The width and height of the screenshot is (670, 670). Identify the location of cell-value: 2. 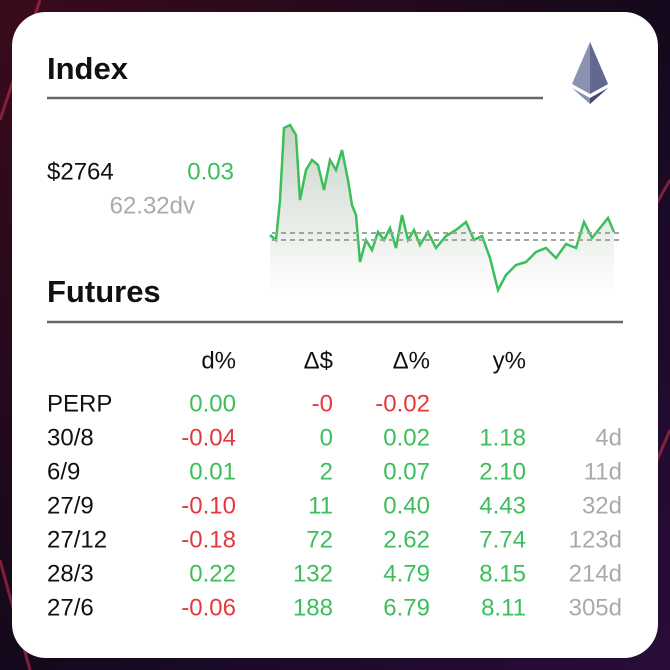
(326, 471).